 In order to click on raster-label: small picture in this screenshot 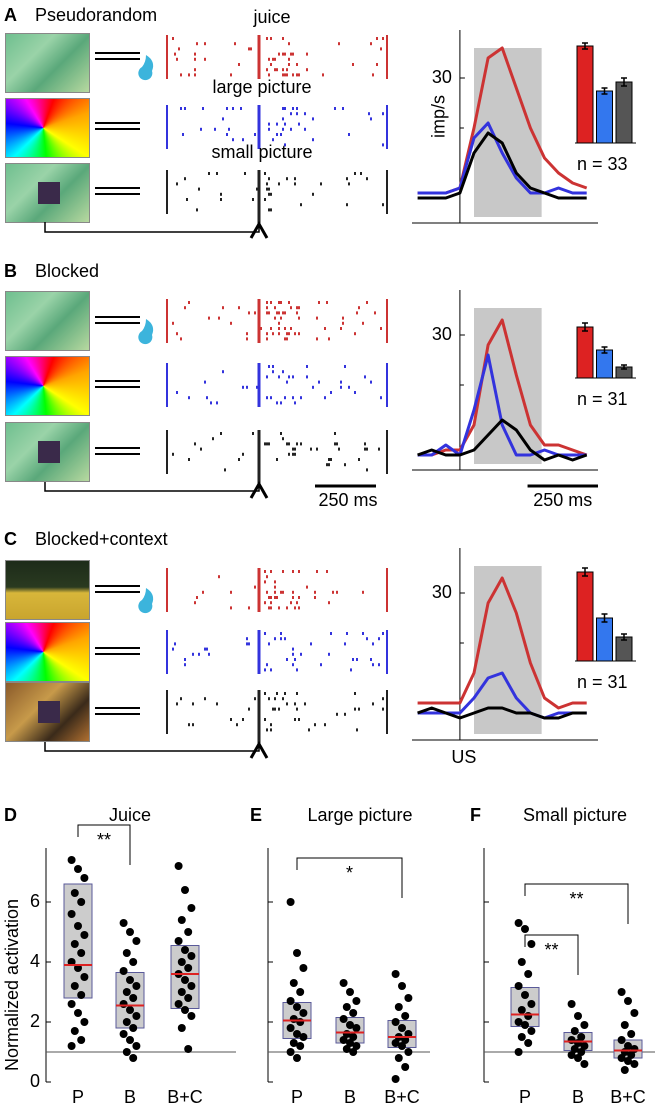, I will do `click(261, 152)`.